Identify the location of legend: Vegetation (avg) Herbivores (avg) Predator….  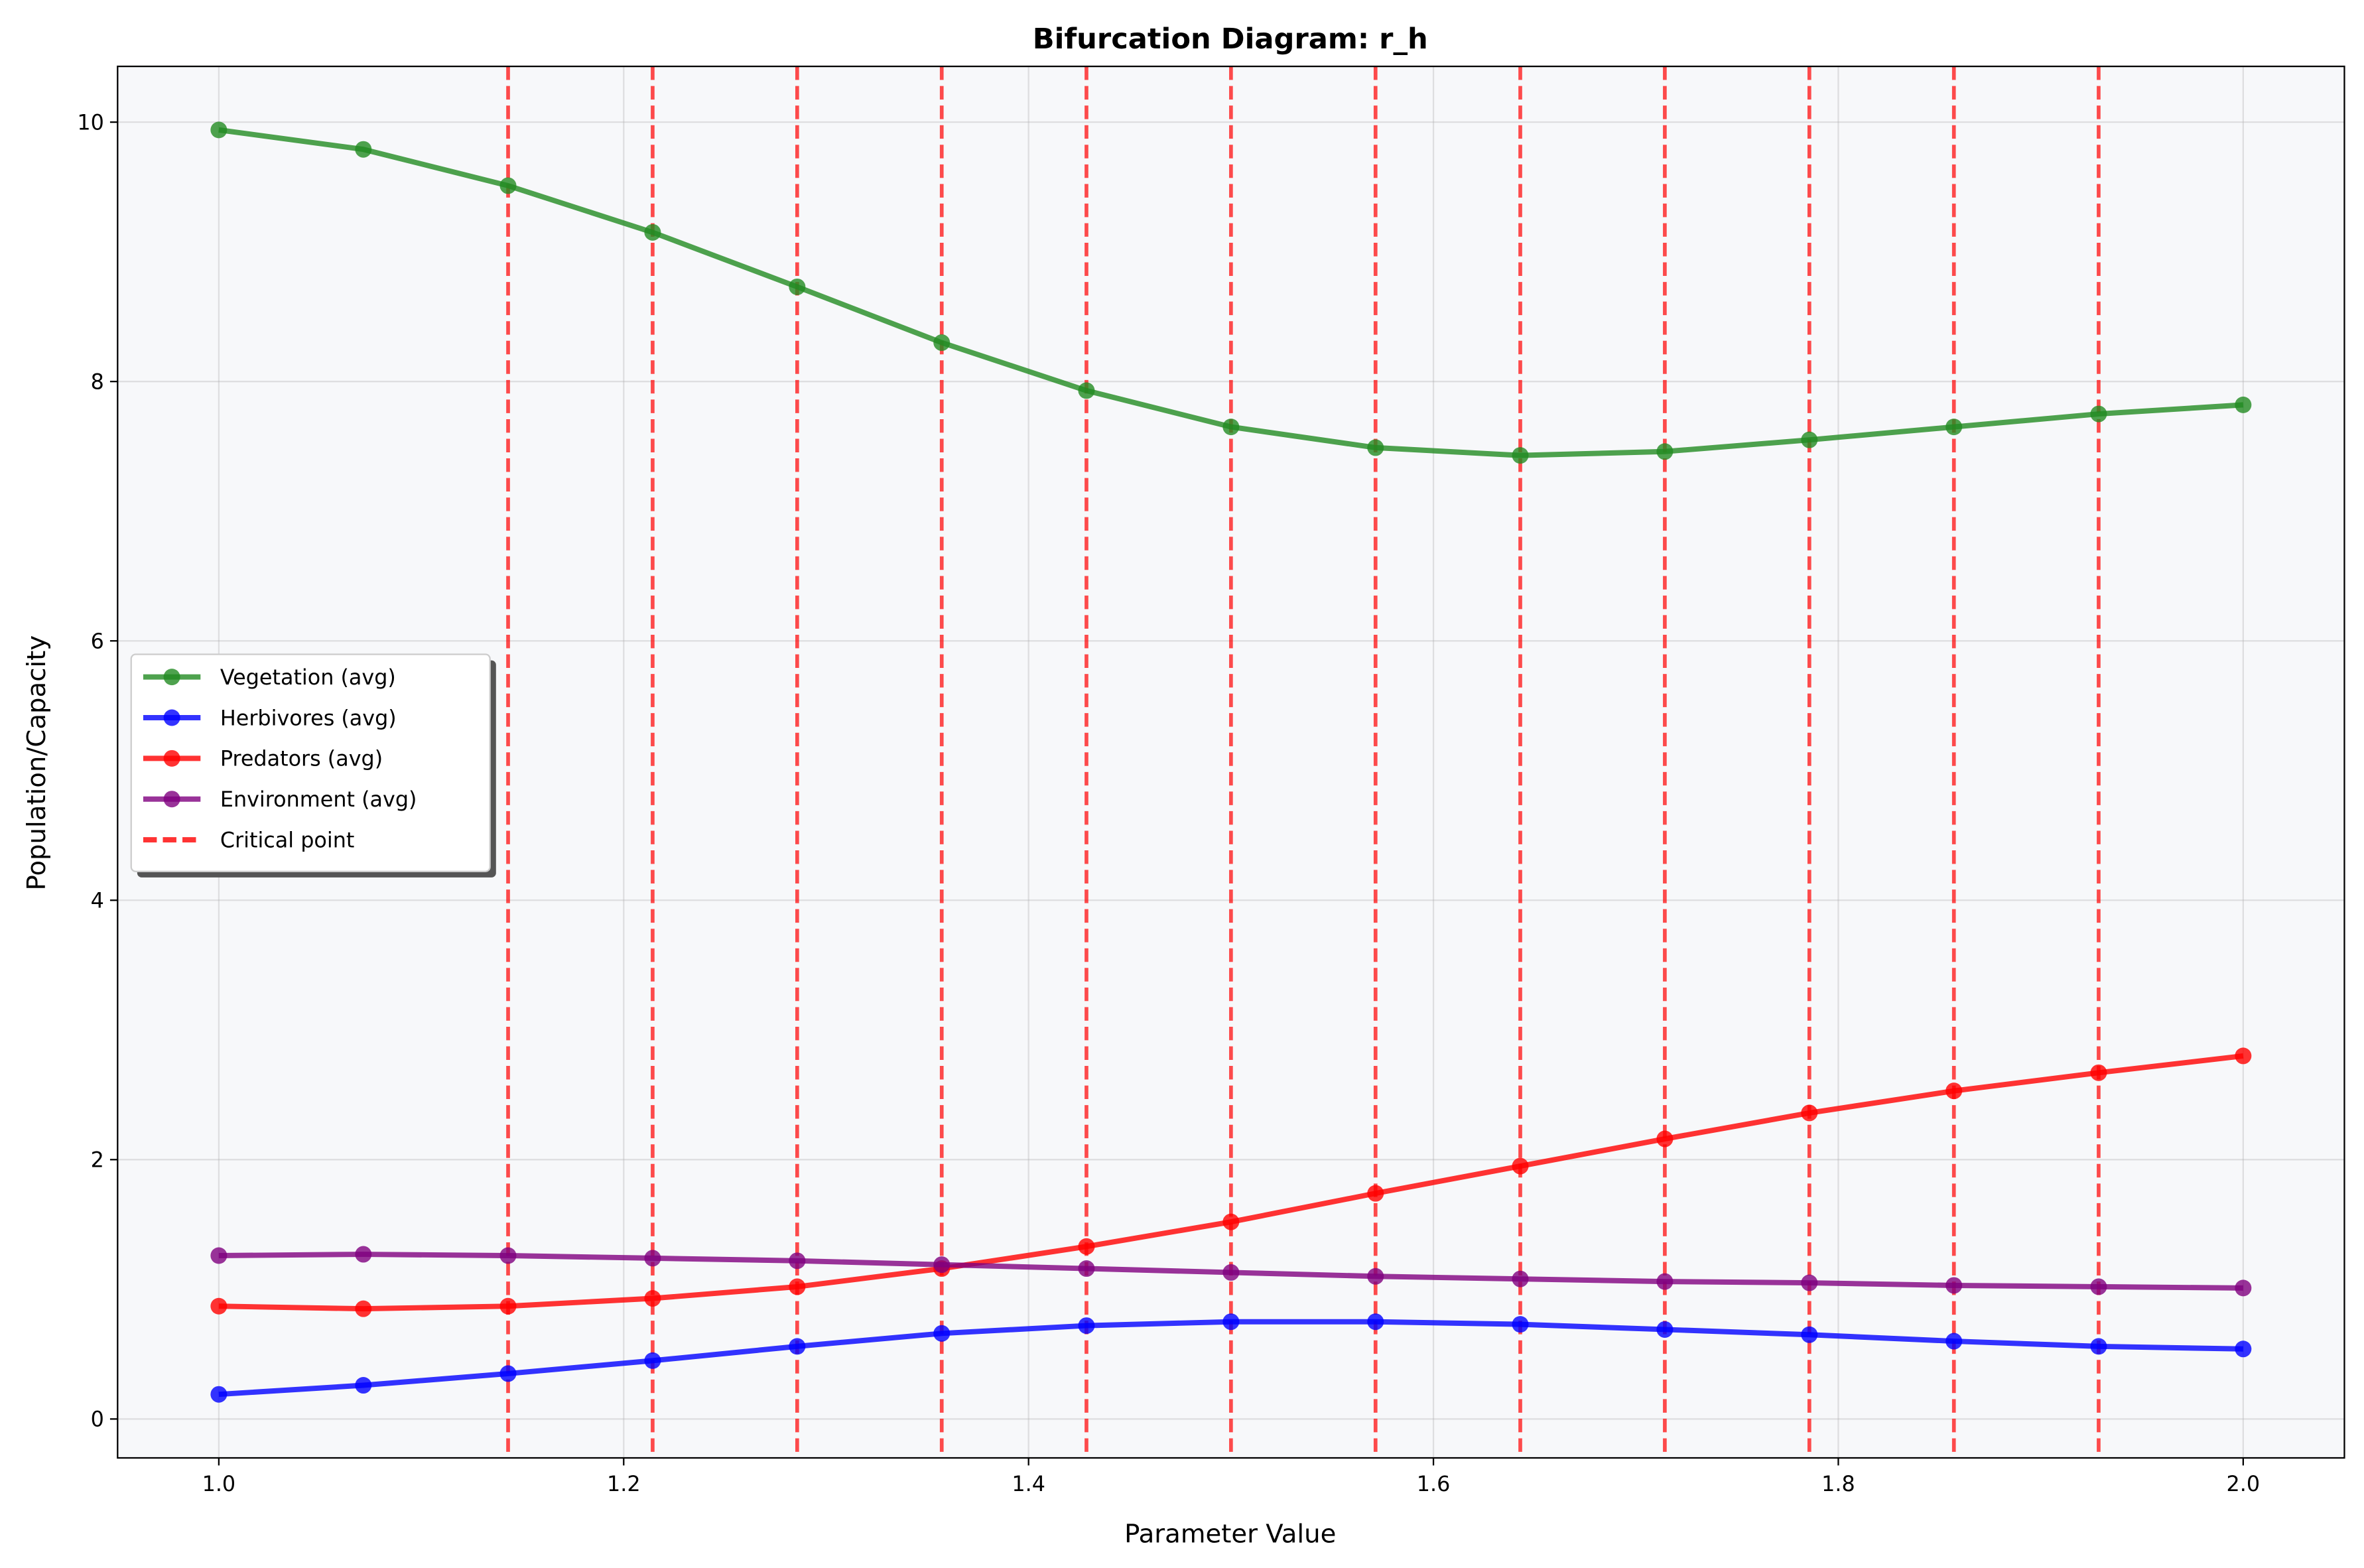
(313, 766).